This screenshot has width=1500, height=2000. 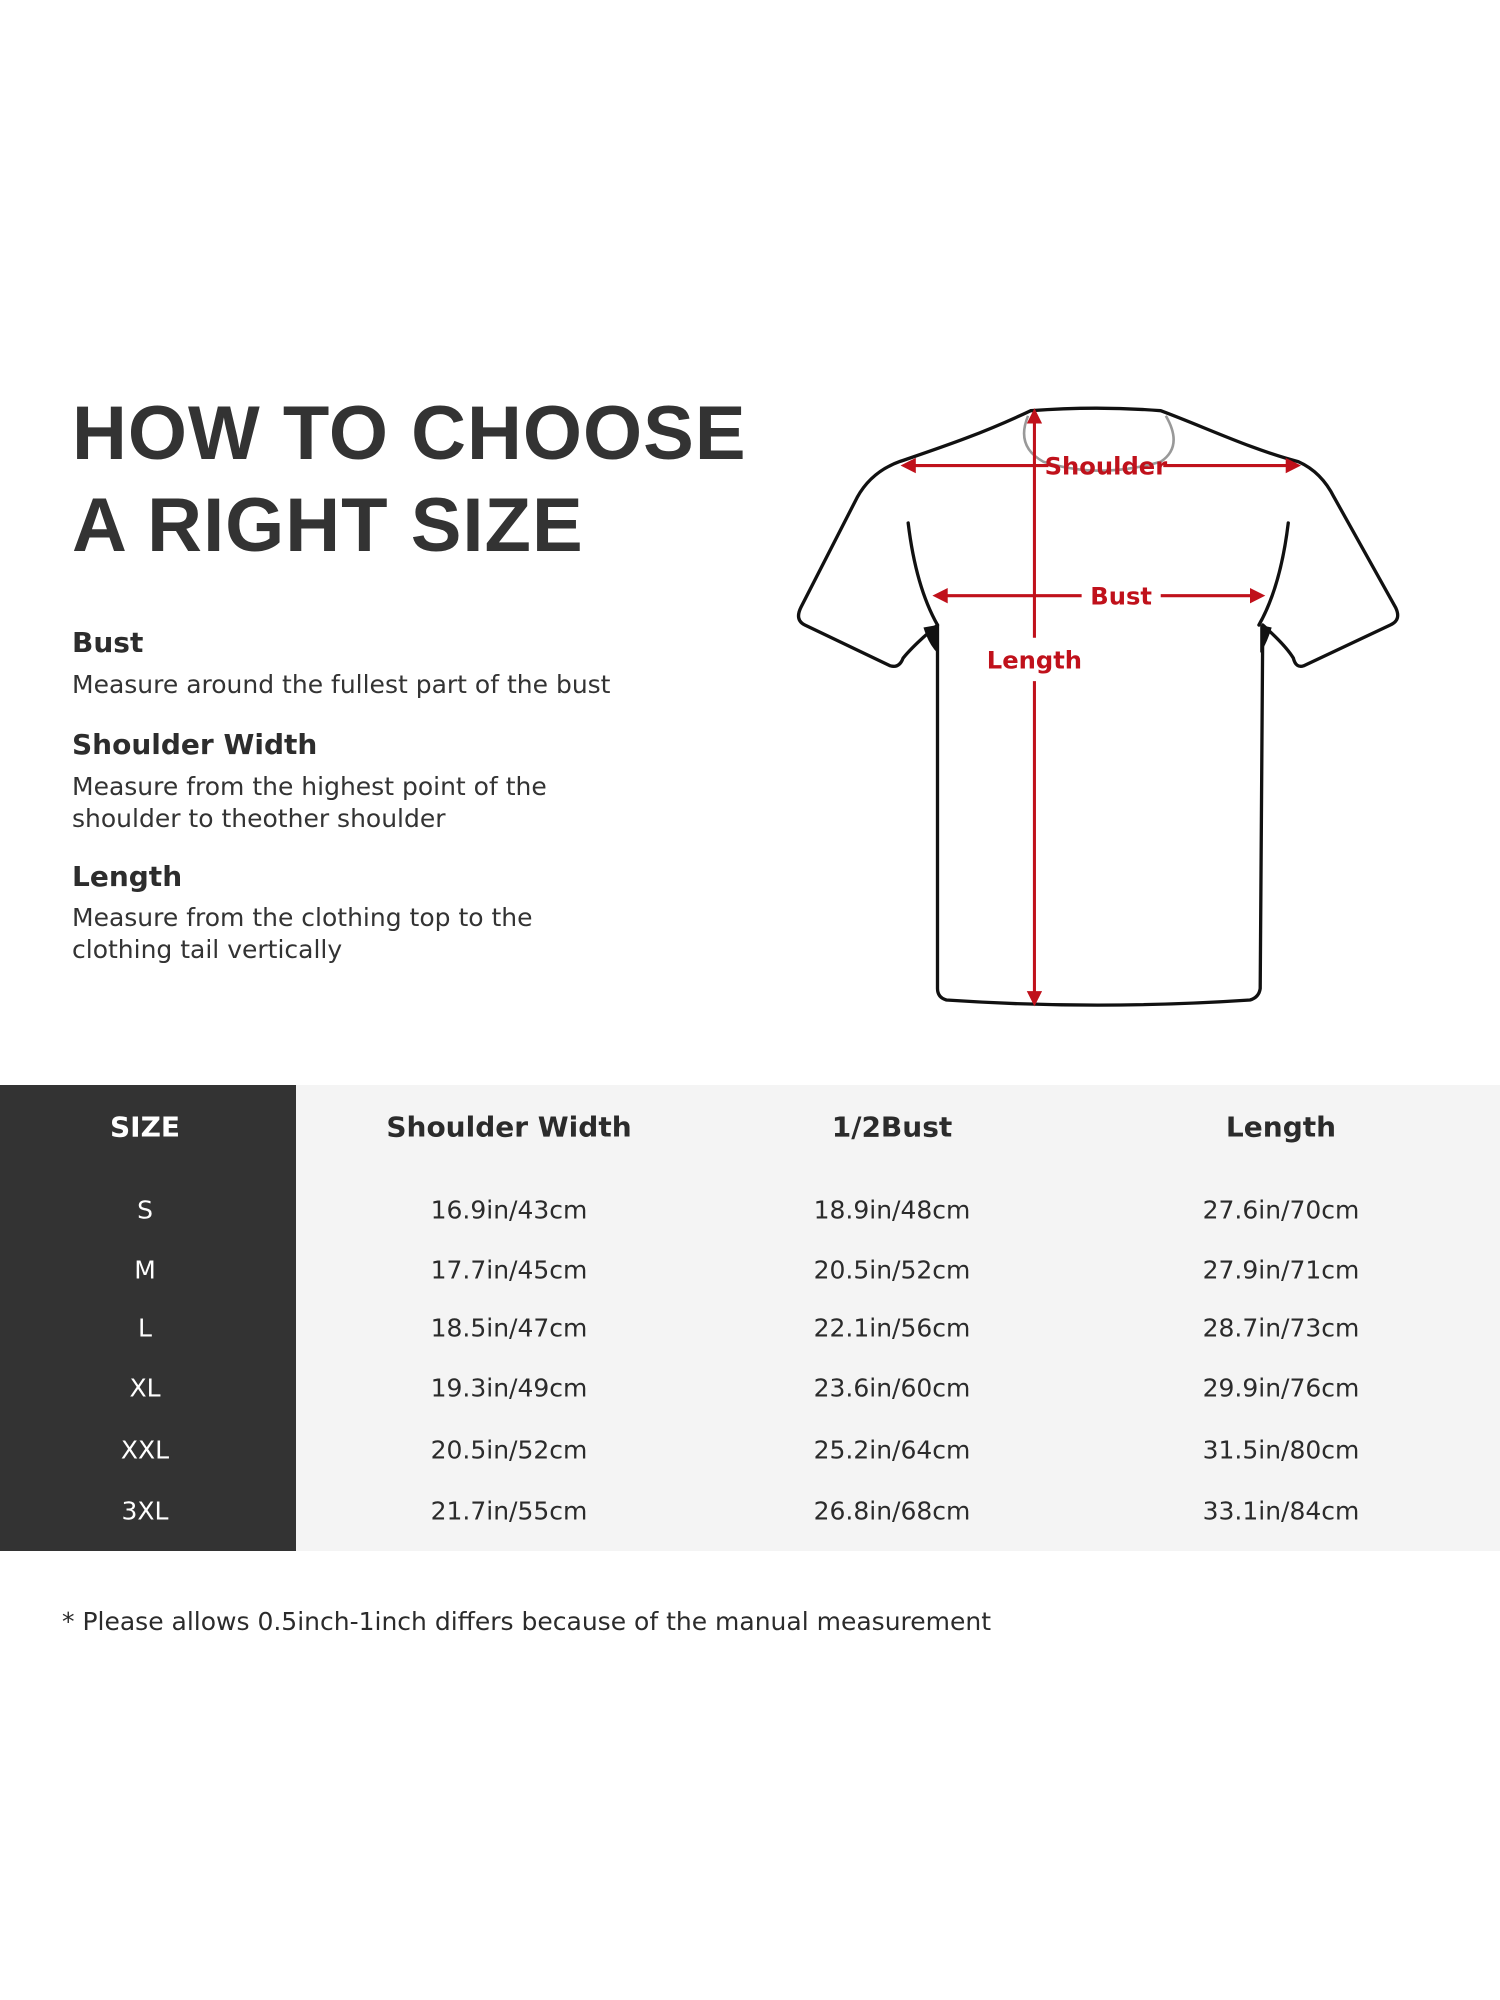 What do you see at coordinates (509, 1127) in the screenshot?
I see `header-shoulder-width: Shoulder Width` at bounding box center [509, 1127].